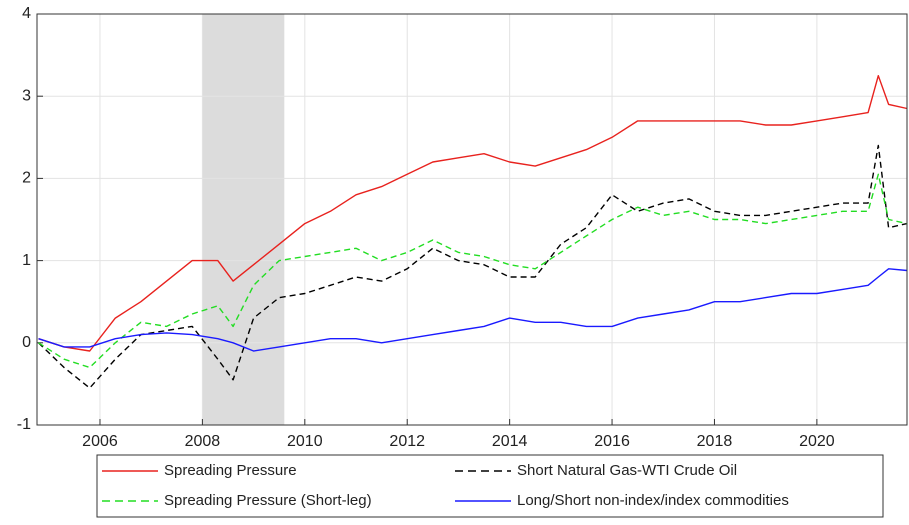 The width and height of the screenshot is (909, 525). What do you see at coordinates (510, 441) in the screenshot?
I see `x-tick-label: 2014` at bounding box center [510, 441].